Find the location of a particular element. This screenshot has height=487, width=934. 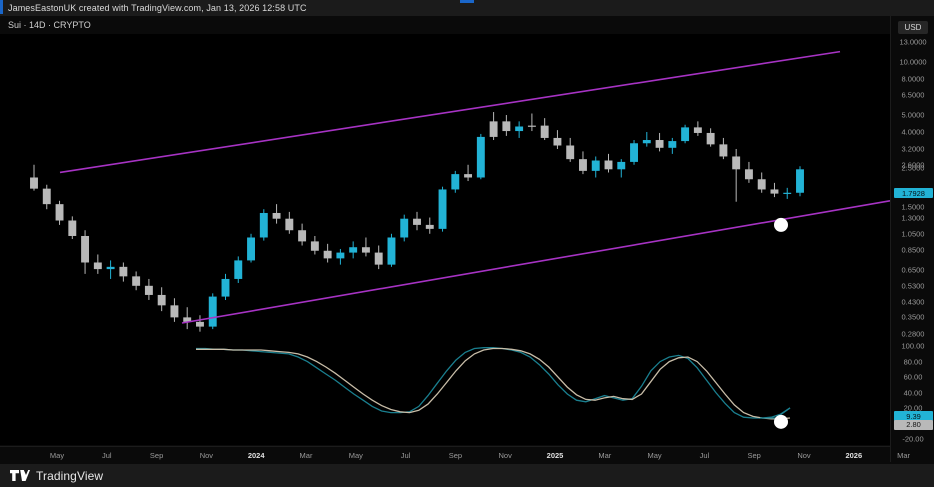

oscillator-tick: 40.00 is located at coordinates (913, 392).